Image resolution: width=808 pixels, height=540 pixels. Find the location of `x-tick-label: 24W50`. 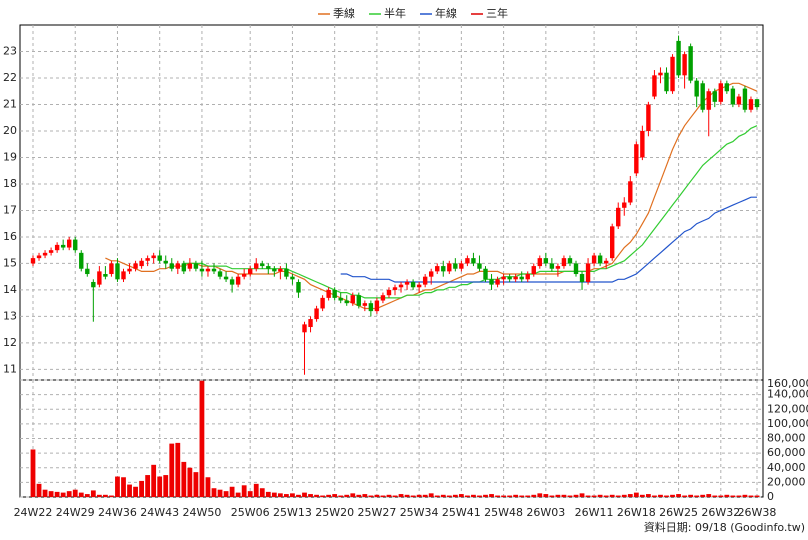

x-tick-label: 24W50 is located at coordinates (201, 512).